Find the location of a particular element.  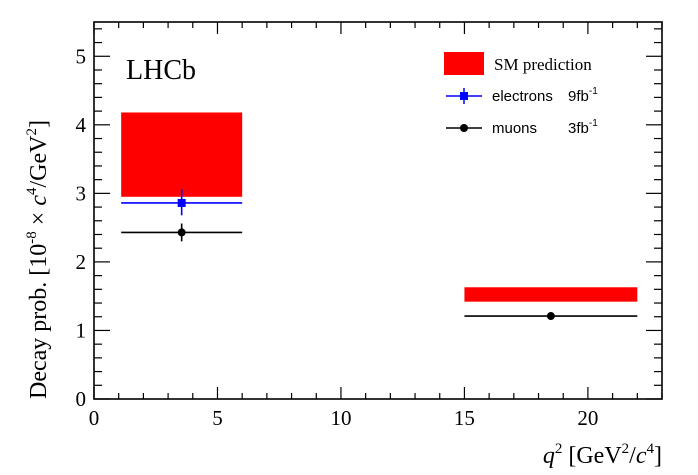

y-tick-label: 3 is located at coordinates (81, 193).